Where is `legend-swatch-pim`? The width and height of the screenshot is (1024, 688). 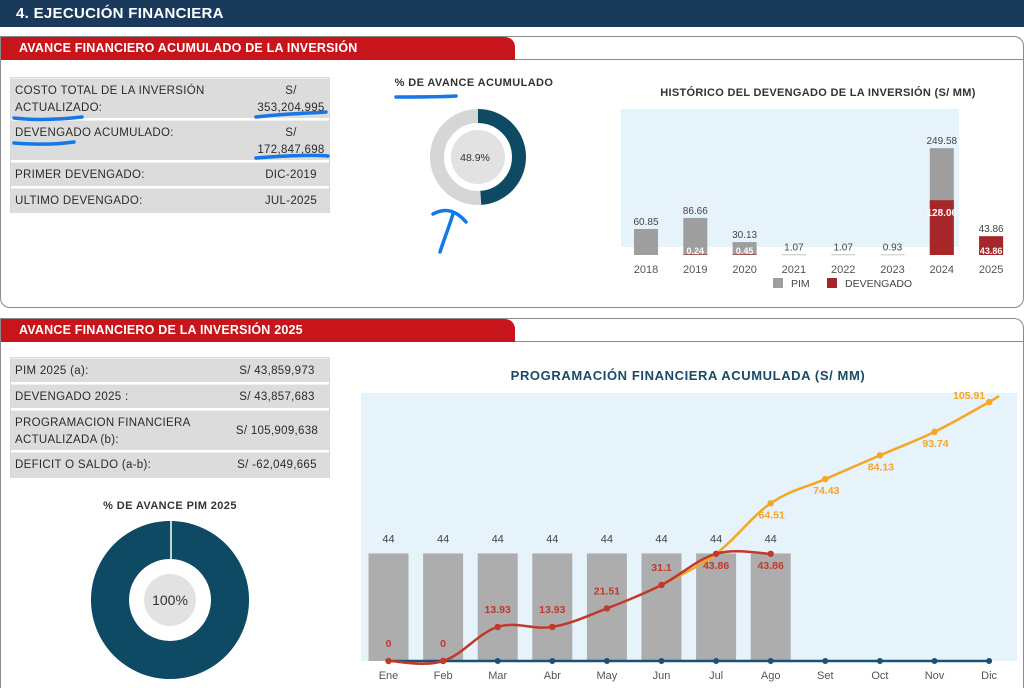
legend-swatch-pim is located at coordinates (778, 283).